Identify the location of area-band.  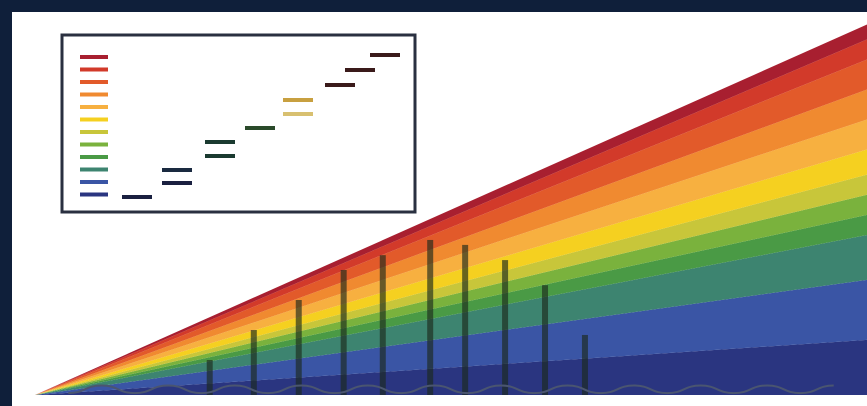
(451, 367).